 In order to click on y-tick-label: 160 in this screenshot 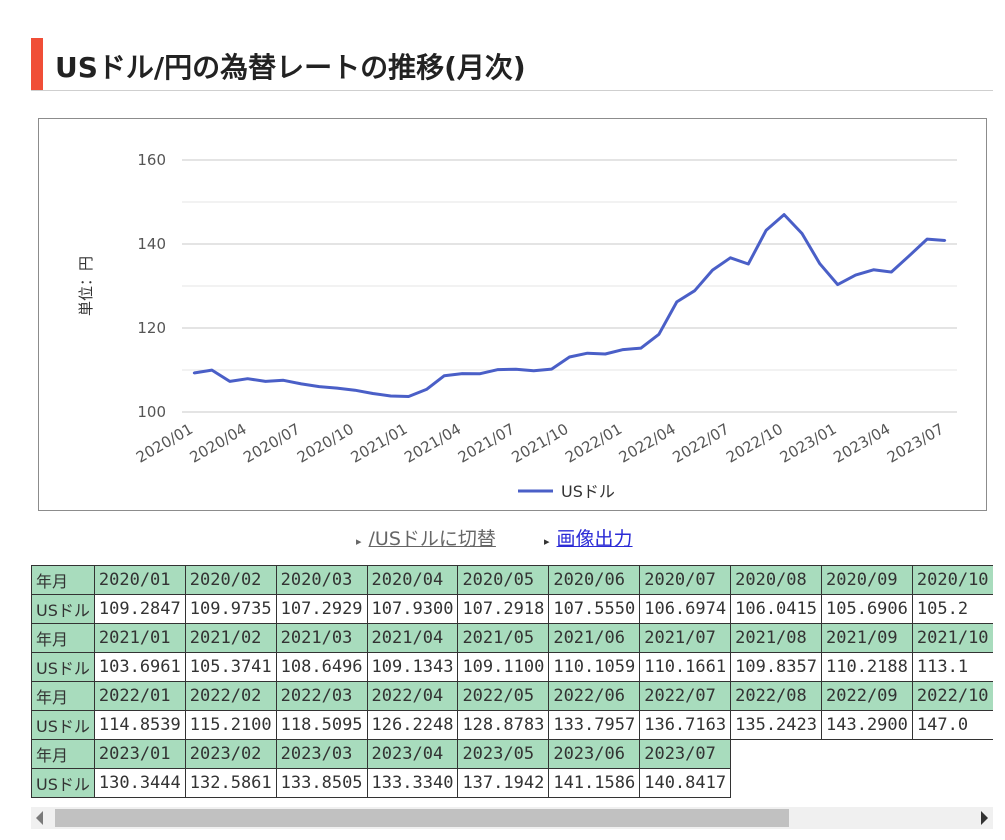, I will do `click(151, 160)`.